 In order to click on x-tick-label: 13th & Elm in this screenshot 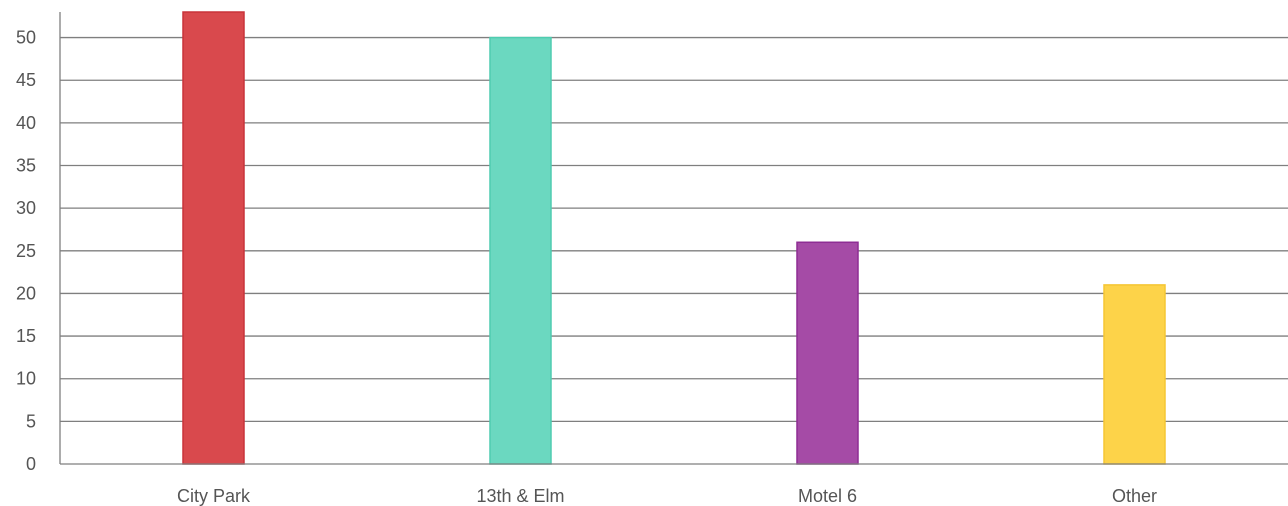, I will do `click(520, 496)`.